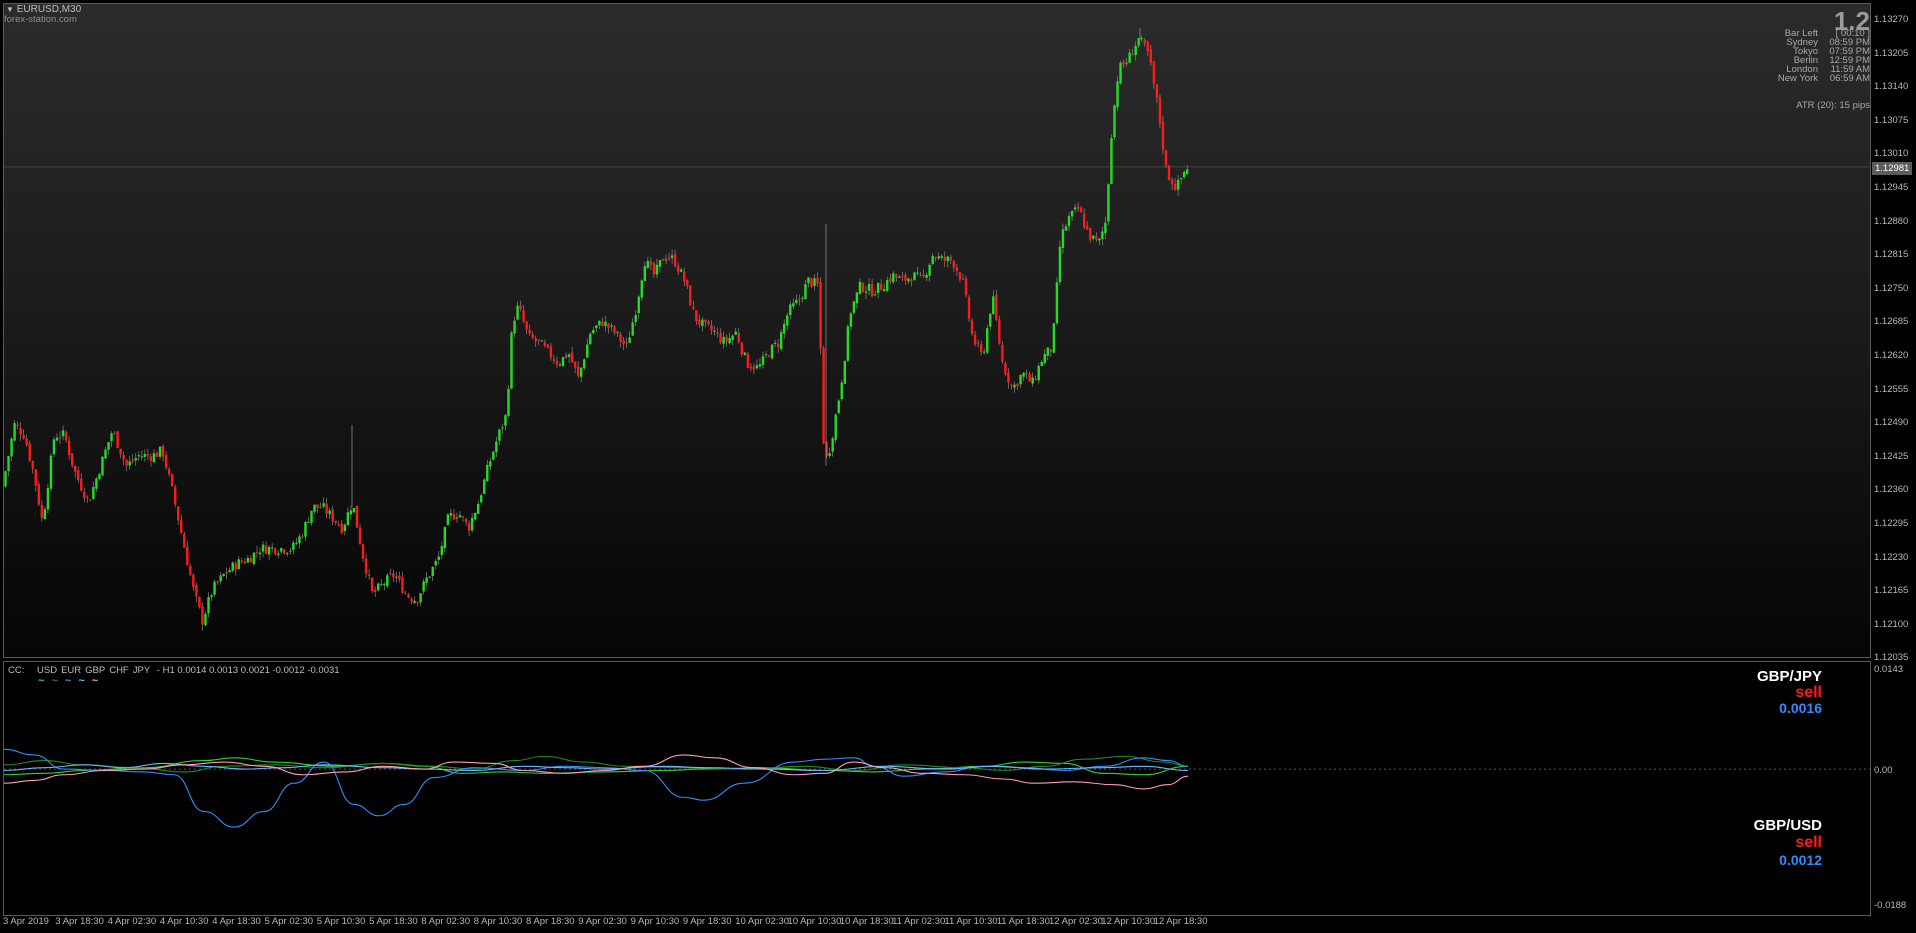  I want to click on time-tick: 4 Apr 18:30, so click(236, 921).